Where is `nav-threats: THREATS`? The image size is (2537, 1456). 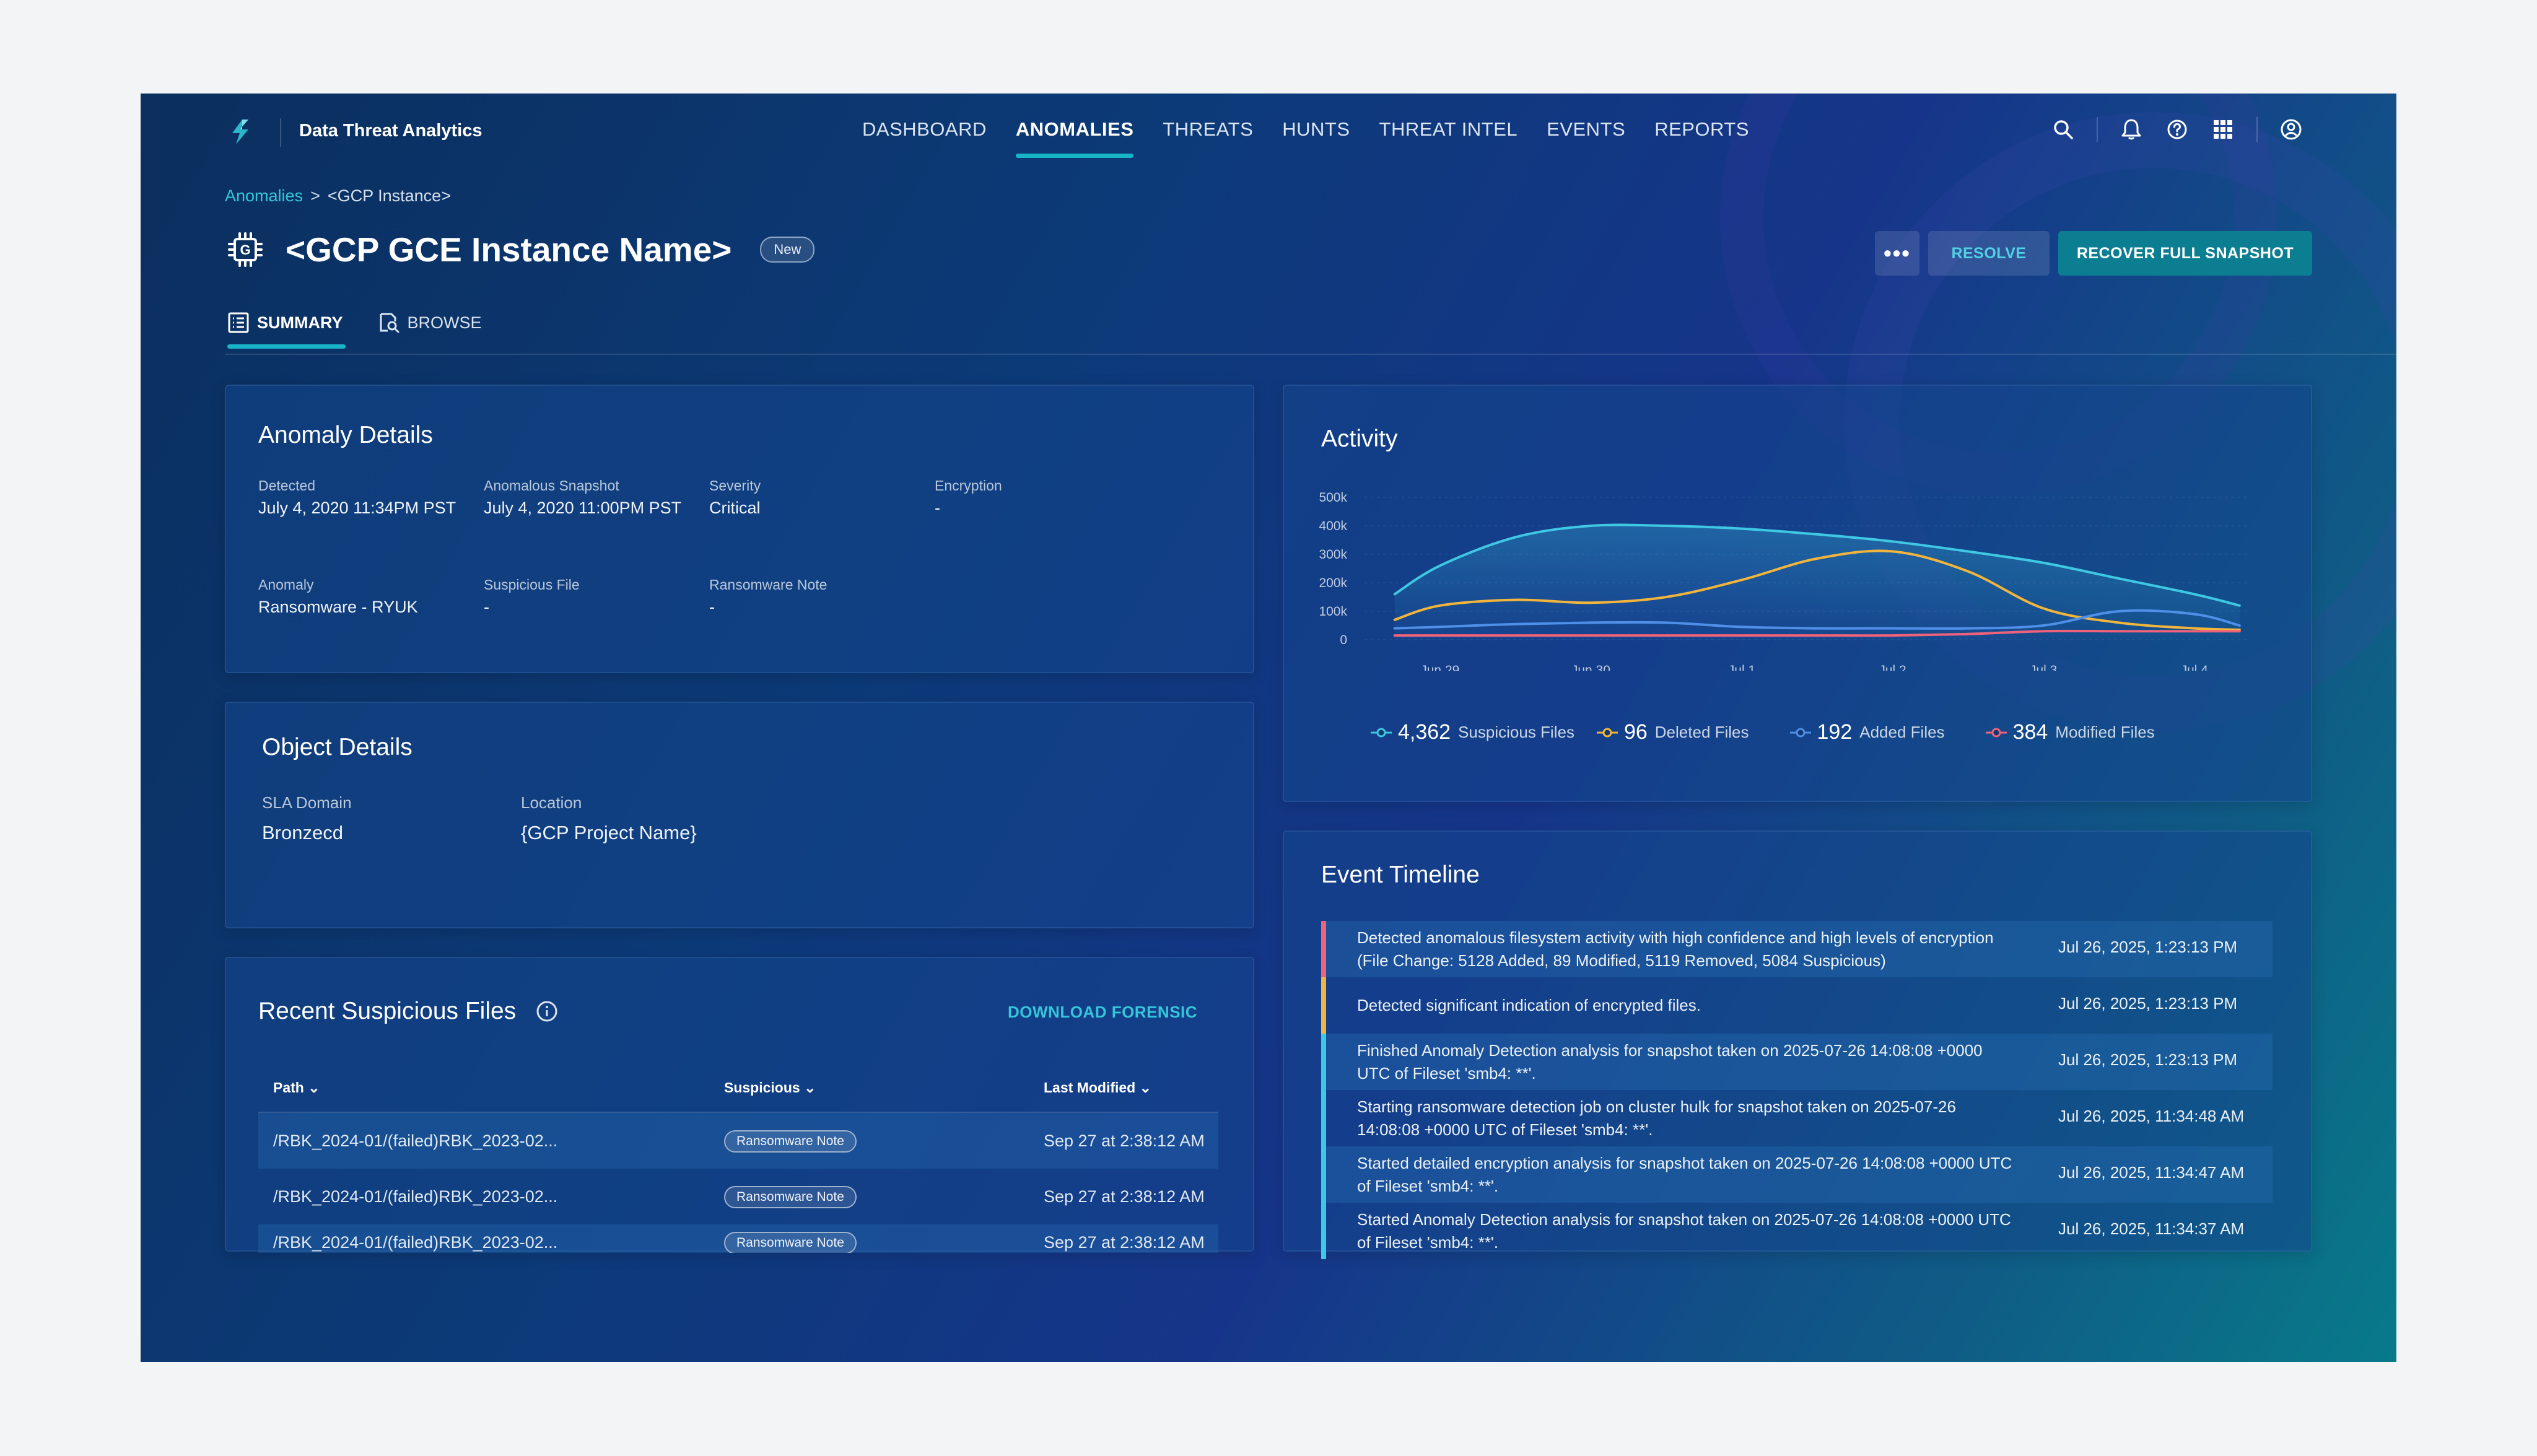 nav-threats: THREATS is located at coordinates (1208, 129).